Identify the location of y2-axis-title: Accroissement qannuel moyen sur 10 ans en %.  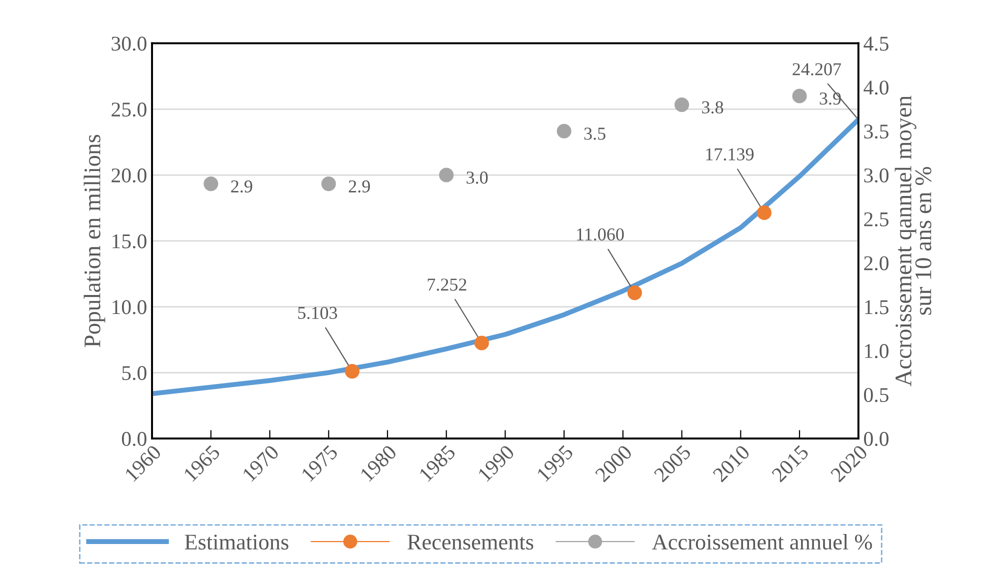
(913, 241).